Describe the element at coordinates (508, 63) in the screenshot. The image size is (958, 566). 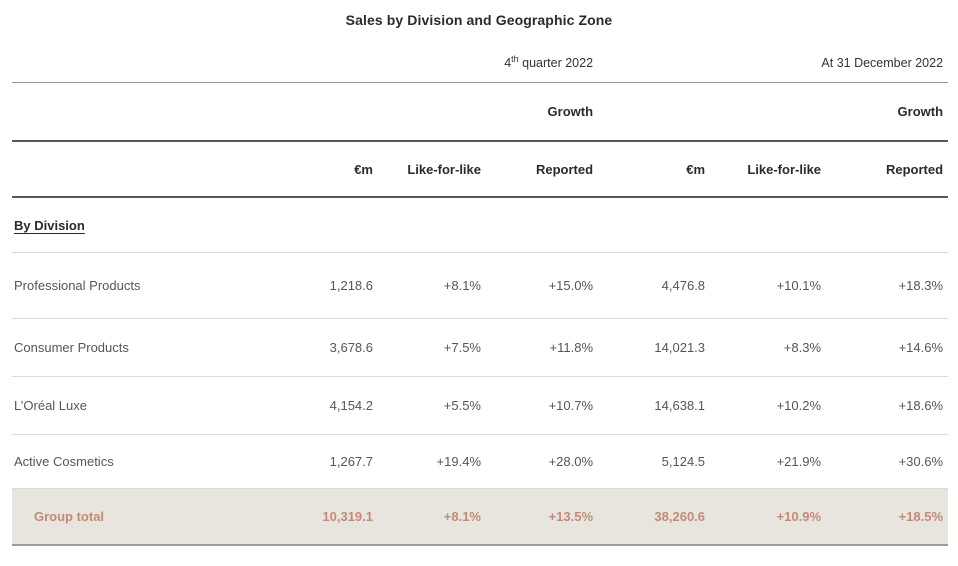
I see `period-q4-prefix: 4` at that location.